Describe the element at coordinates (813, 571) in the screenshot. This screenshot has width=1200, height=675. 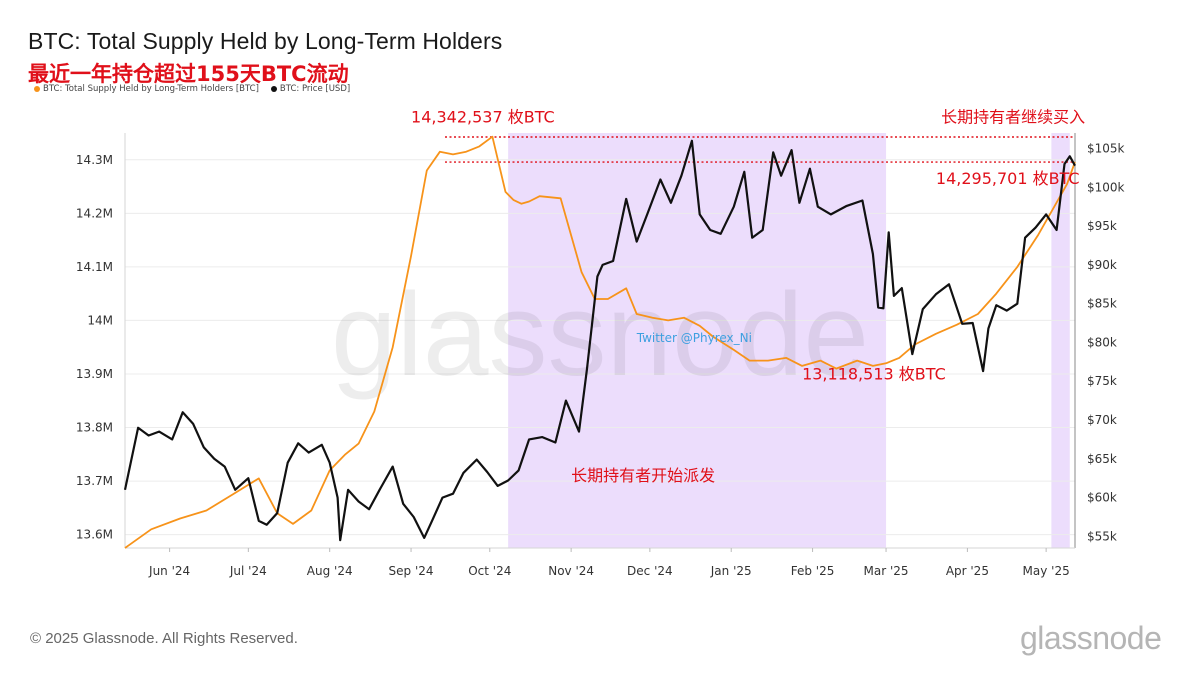
I see `x-tick-label: Feb '25` at that location.